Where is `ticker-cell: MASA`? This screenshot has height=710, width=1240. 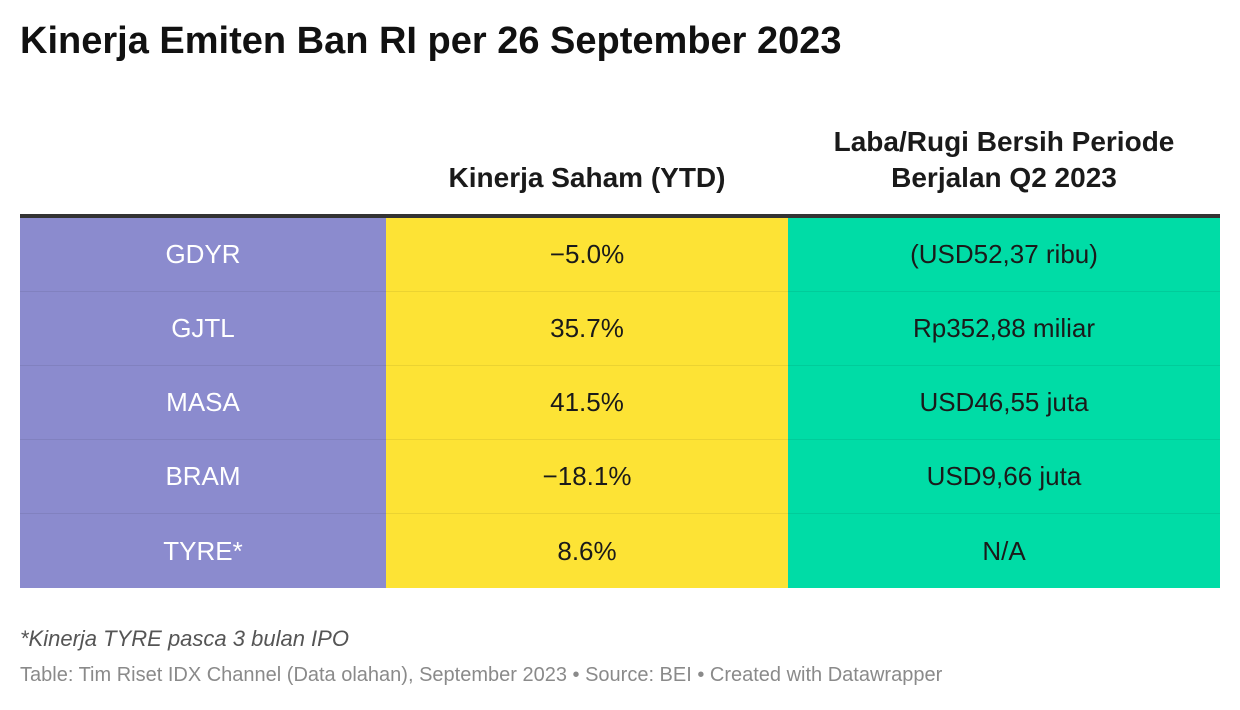
ticker-cell: MASA is located at coordinates (203, 403).